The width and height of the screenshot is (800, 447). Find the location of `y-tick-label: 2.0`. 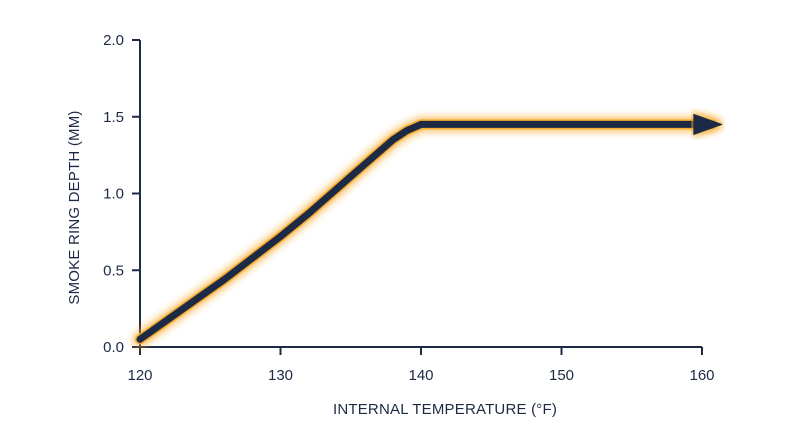

y-tick-label: 2.0 is located at coordinates (113, 40).